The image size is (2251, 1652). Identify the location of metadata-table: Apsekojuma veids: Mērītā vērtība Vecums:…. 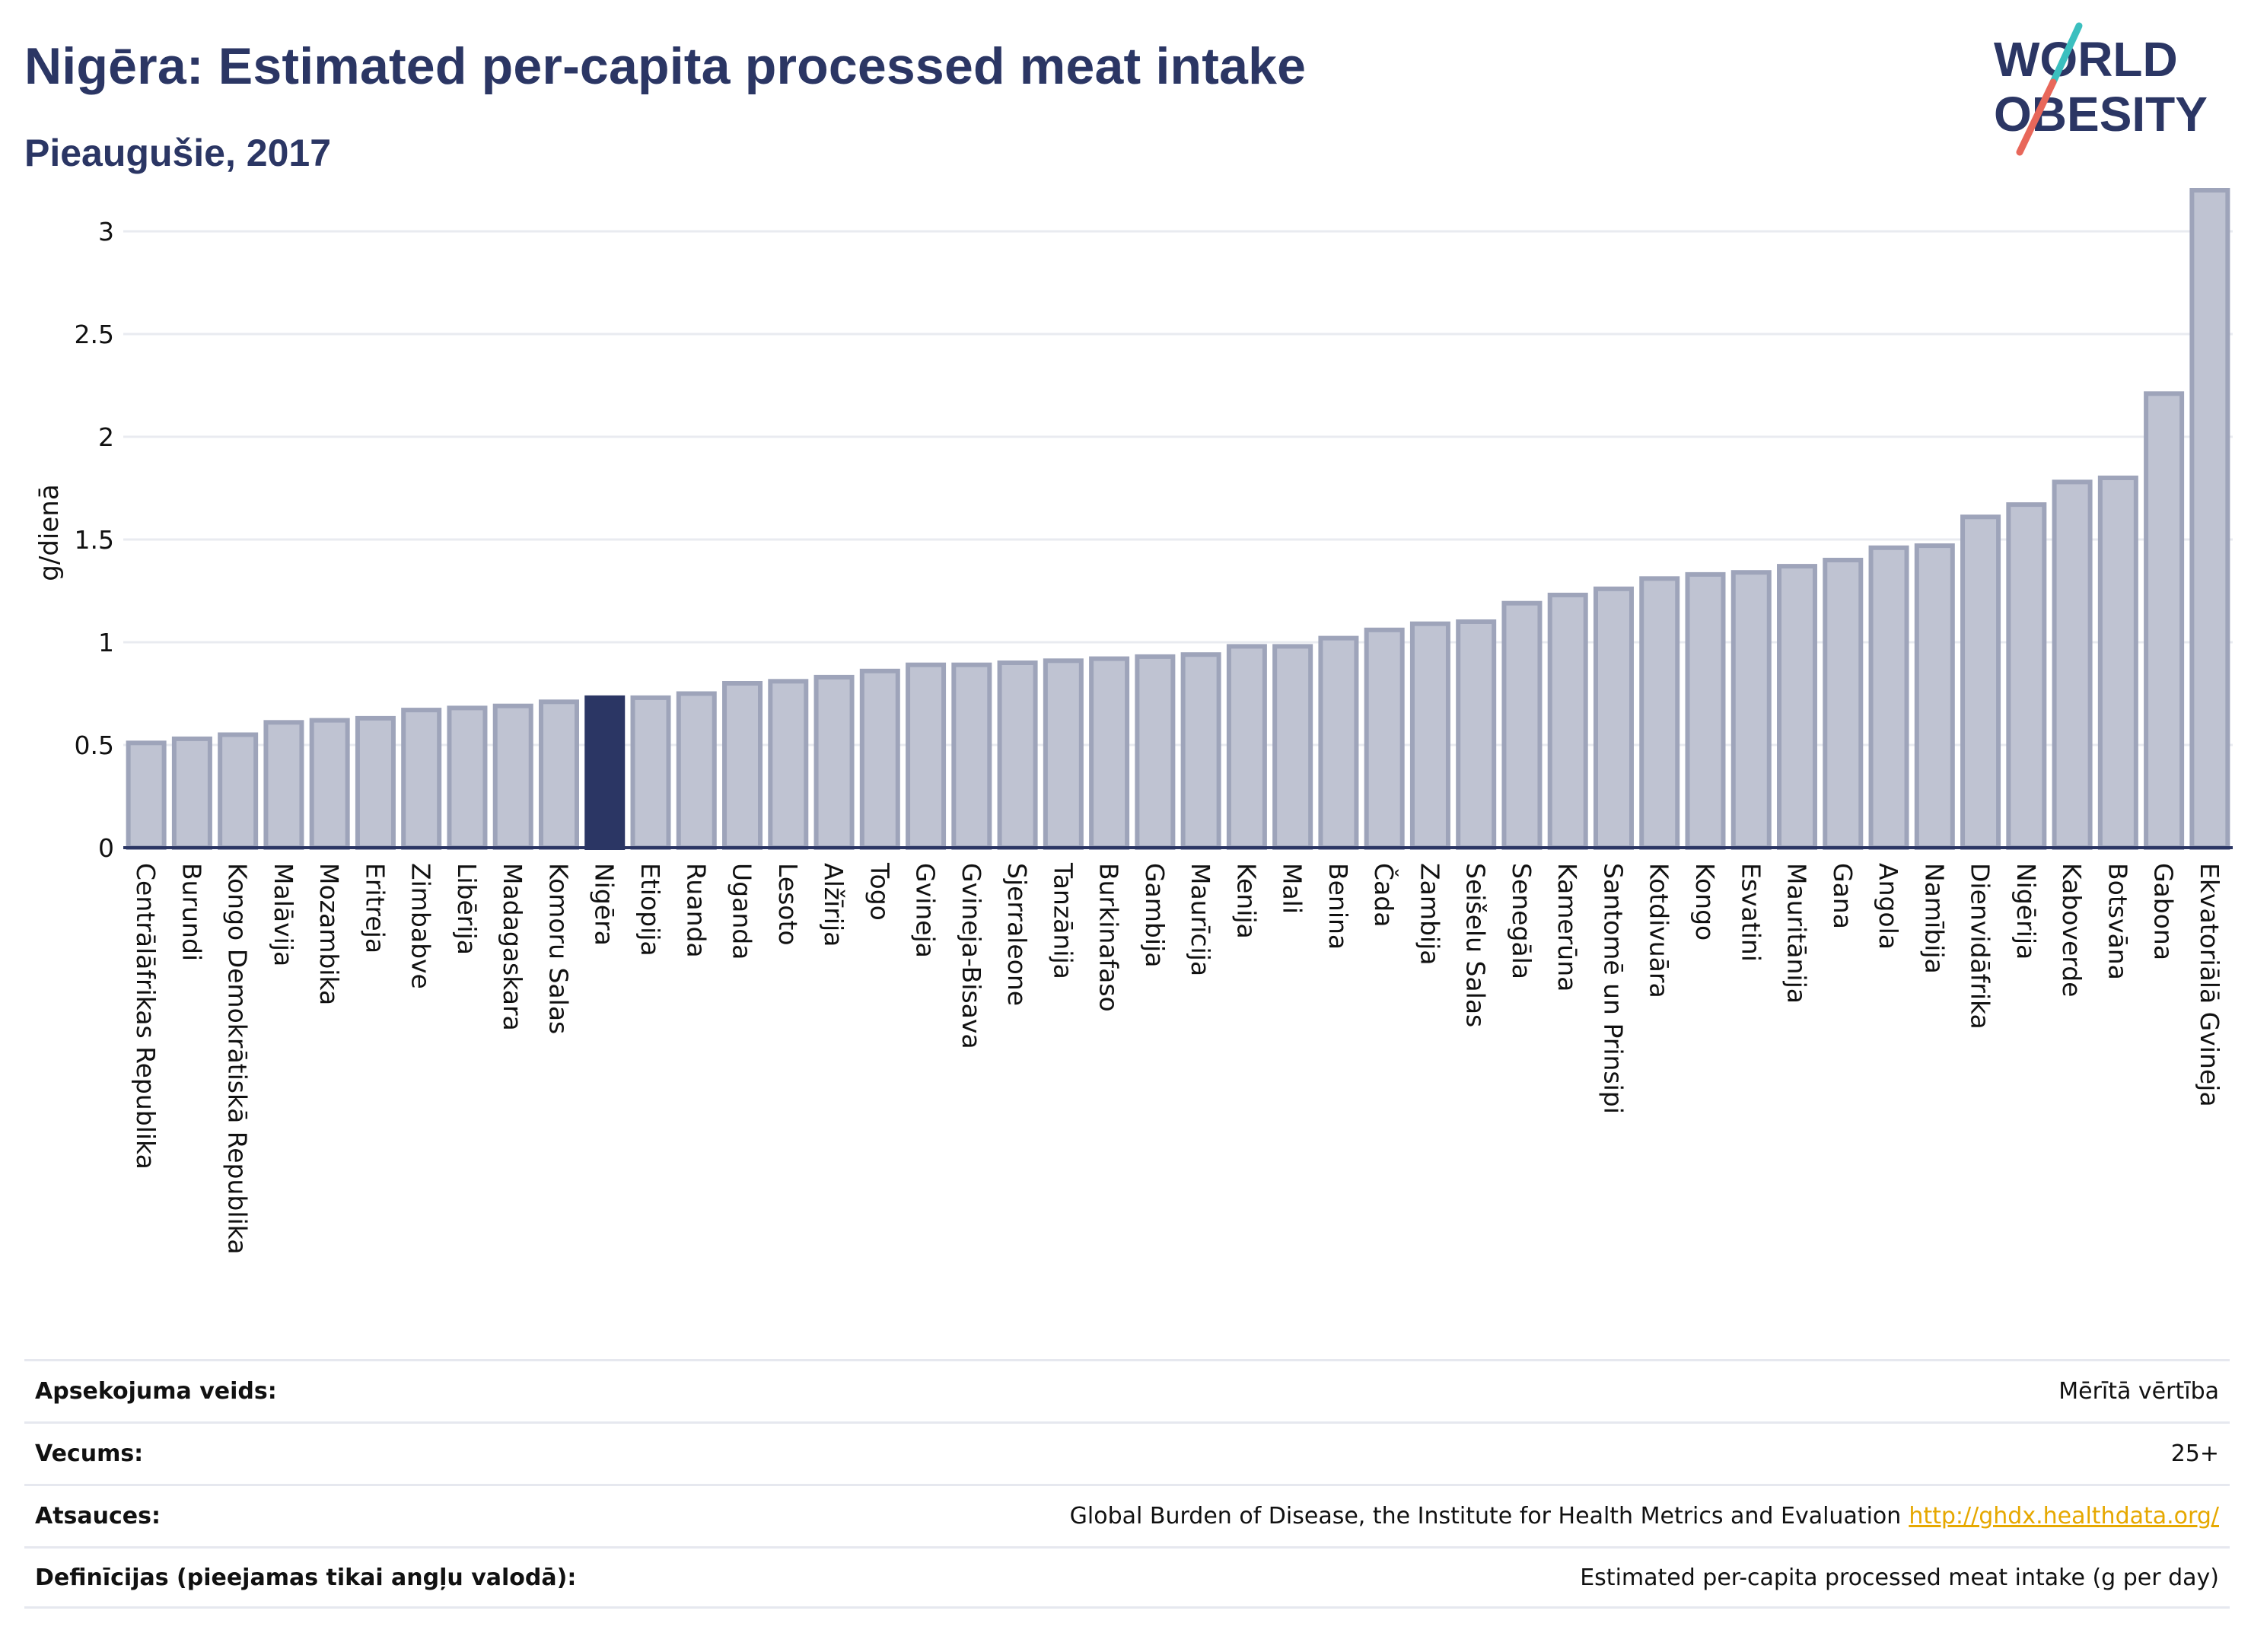
(1127, 1484).